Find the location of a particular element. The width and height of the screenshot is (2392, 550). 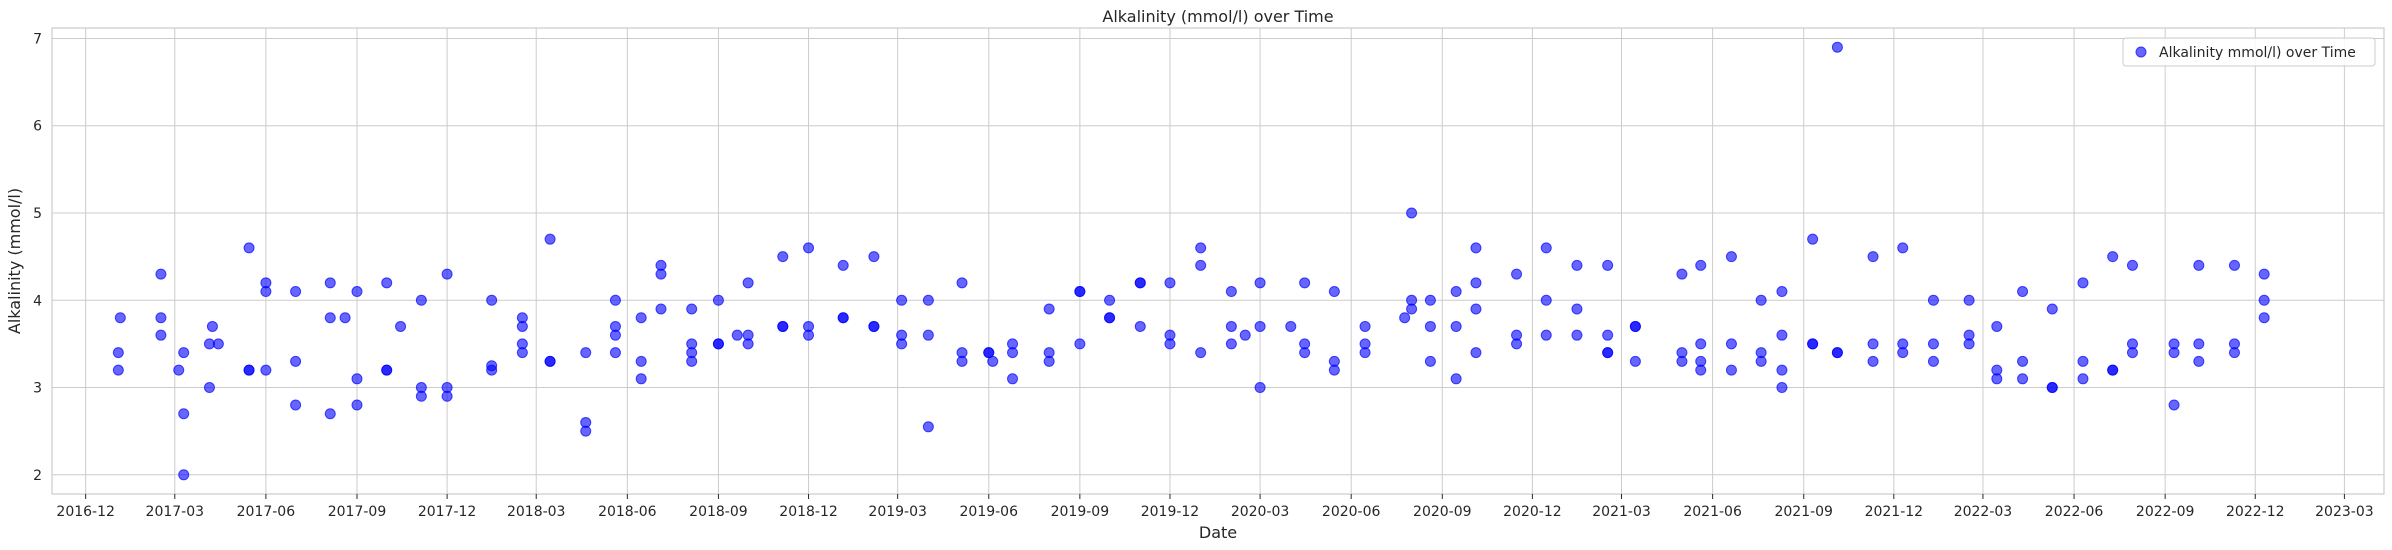

y-axis-title: Alkalinity (mmol/l) is located at coordinates (14, 261).